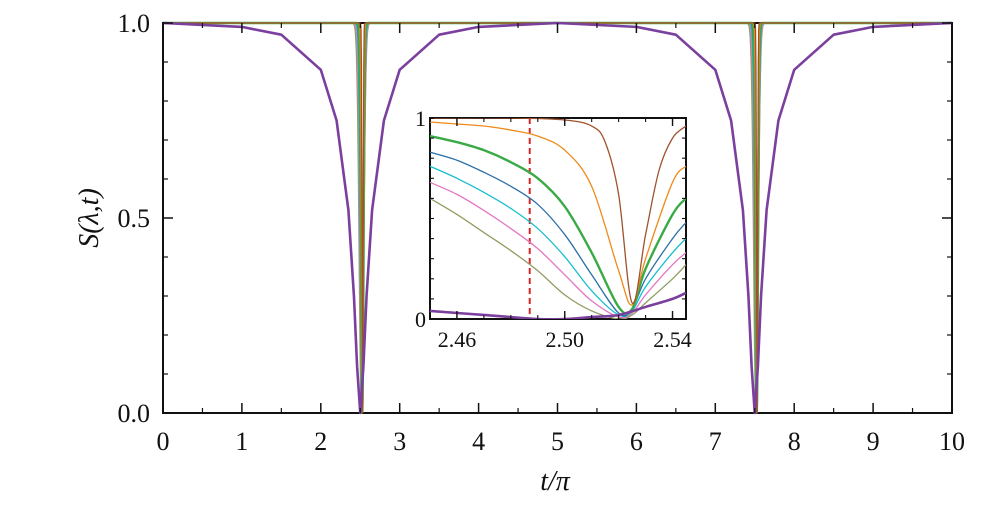 The height and width of the screenshot is (506, 1002). What do you see at coordinates (557, 441) in the screenshot?
I see `x-tick-label: 5` at bounding box center [557, 441].